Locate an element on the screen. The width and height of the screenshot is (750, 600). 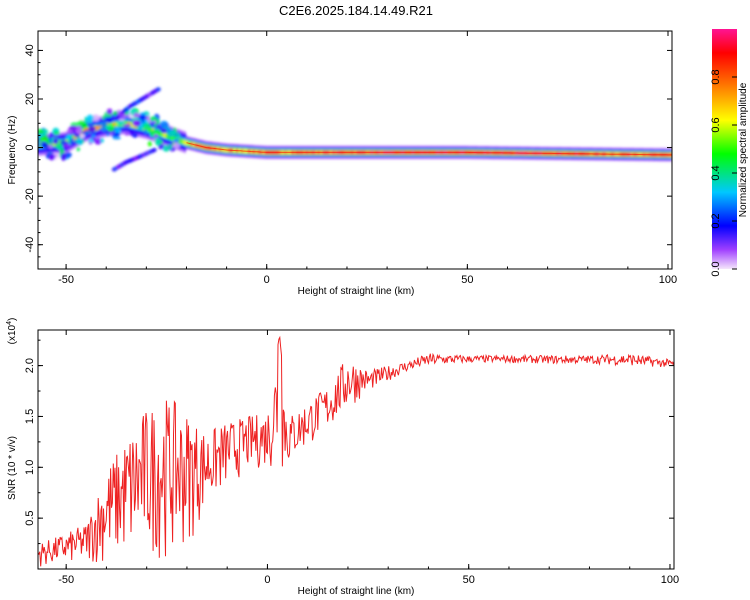
y-tick-label: -20 is located at coordinates (30, 196).